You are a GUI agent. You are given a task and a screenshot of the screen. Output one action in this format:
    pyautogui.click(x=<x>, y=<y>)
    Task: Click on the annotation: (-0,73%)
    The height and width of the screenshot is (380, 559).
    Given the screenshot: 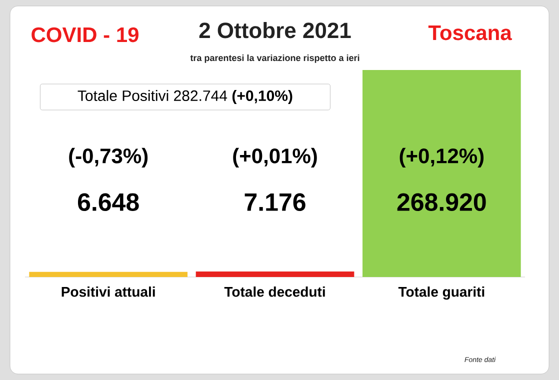 What is the action you would take?
    pyautogui.click(x=108, y=158)
    